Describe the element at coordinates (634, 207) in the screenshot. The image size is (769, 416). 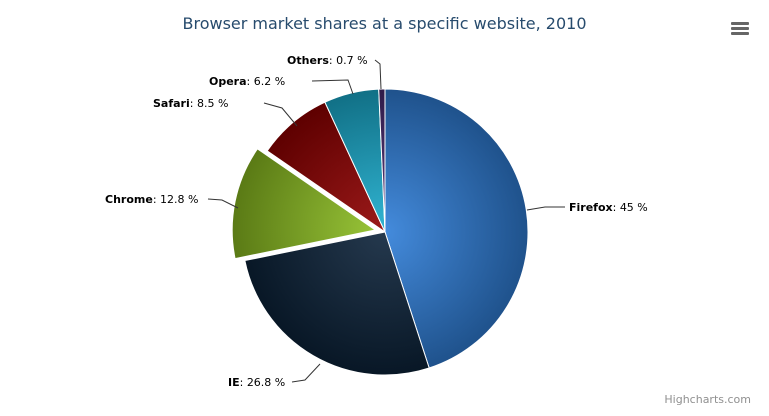
I see `data-label-value: 45 %` at that location.